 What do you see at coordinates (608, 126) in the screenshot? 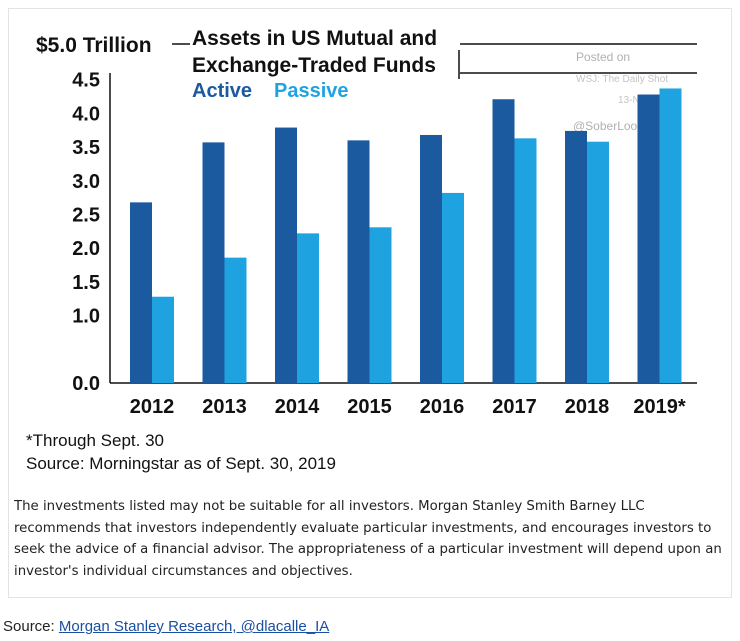
I see `watermark-line4: @SoberLook` at bounding box center [608, 126].